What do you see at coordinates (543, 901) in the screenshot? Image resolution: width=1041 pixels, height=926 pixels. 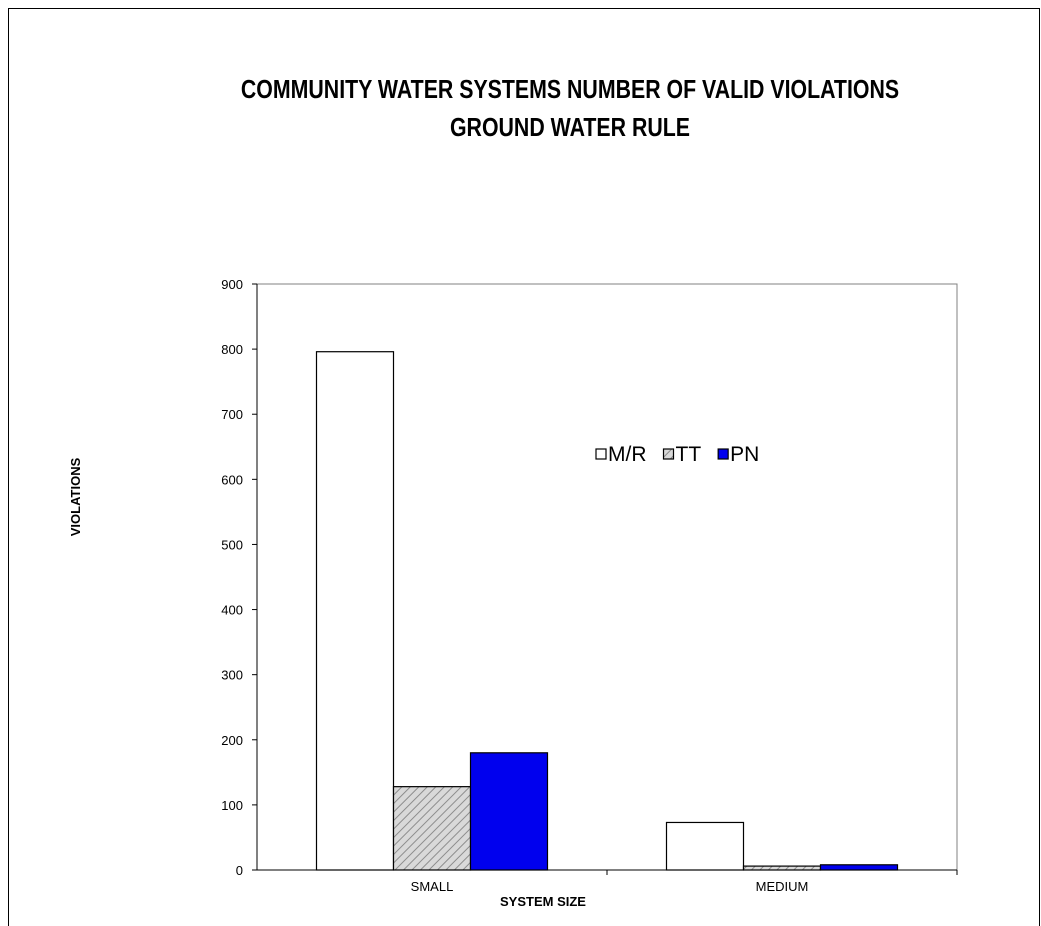 I see `x-axis-title: SYSTEM SIZE` at bounding box center [543, 901].